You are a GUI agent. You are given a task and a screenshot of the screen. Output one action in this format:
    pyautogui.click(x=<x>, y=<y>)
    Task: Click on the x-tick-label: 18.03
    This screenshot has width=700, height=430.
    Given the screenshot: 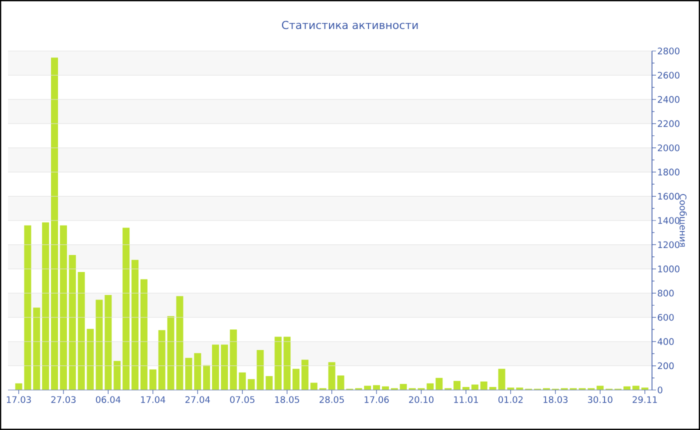 What is the action you would take?
    pyautogui.click(x=556, y=399)
    